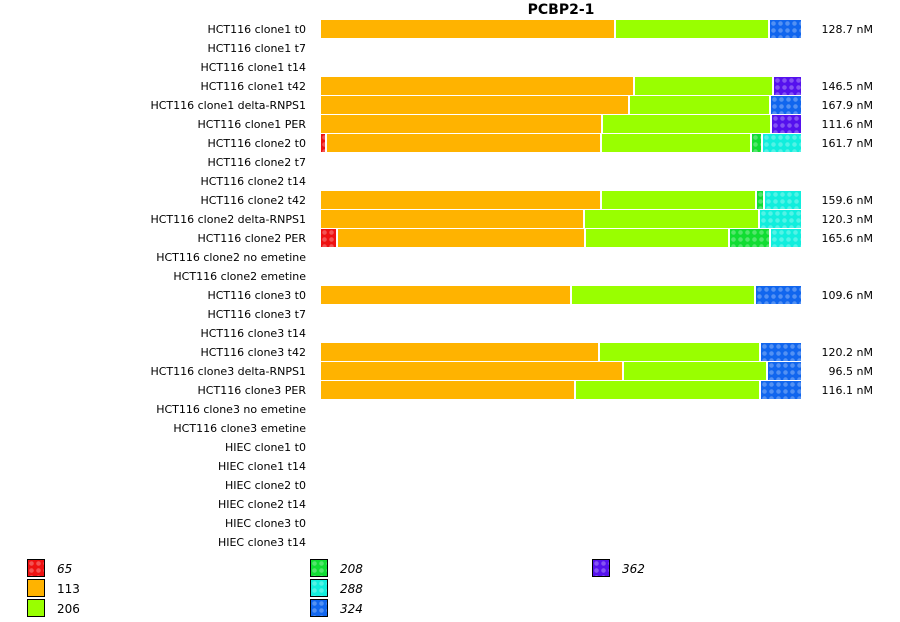 This screenshot has width=900, height=622. Describe the element at coordinates (847, 238) in the screenshot. I see `row-value-label: 165.6 nM` at that location.